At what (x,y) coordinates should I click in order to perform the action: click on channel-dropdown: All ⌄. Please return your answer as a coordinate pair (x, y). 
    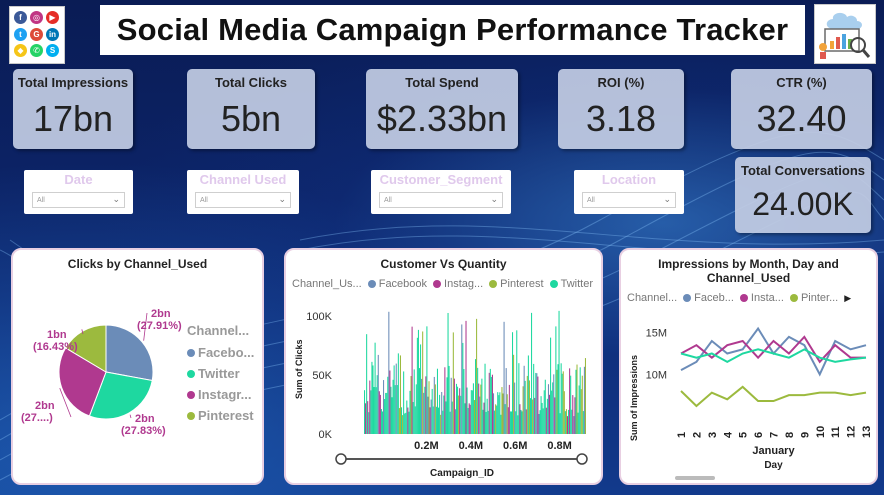
    Looking at the image, I should click on (243, 200).